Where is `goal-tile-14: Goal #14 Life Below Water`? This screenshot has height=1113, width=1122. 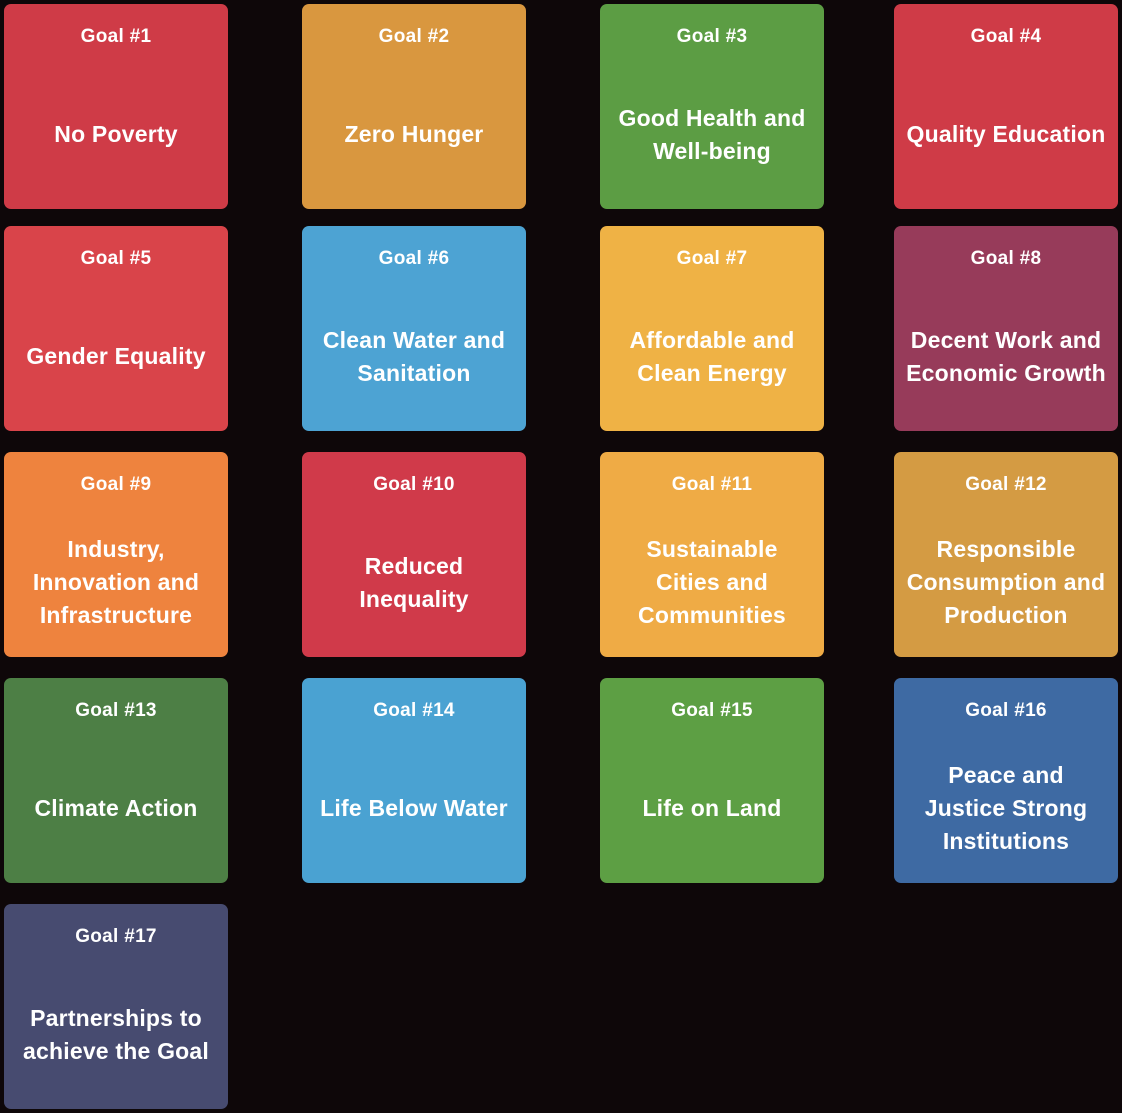 goal-tile-14: Goal #14 Life Below Water is located at coordinates (414, 780).